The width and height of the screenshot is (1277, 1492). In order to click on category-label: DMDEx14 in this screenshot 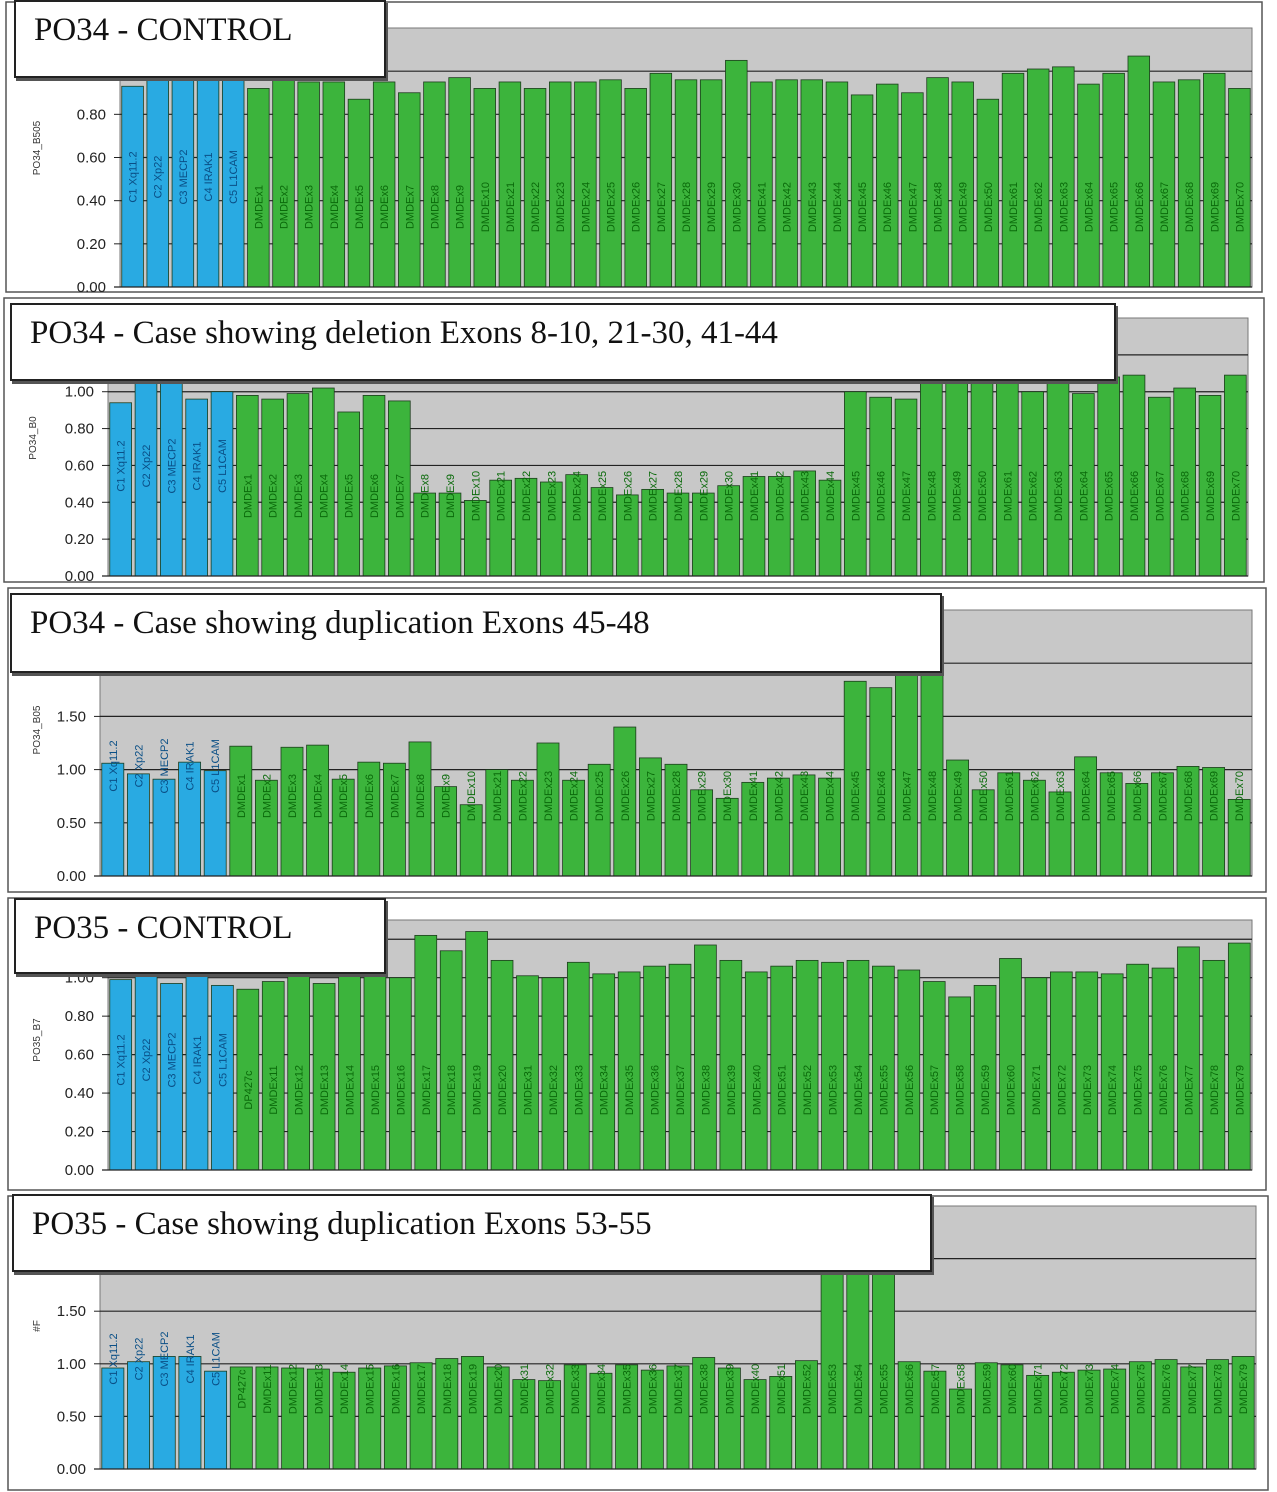, I will do `click(345, 1389)`.